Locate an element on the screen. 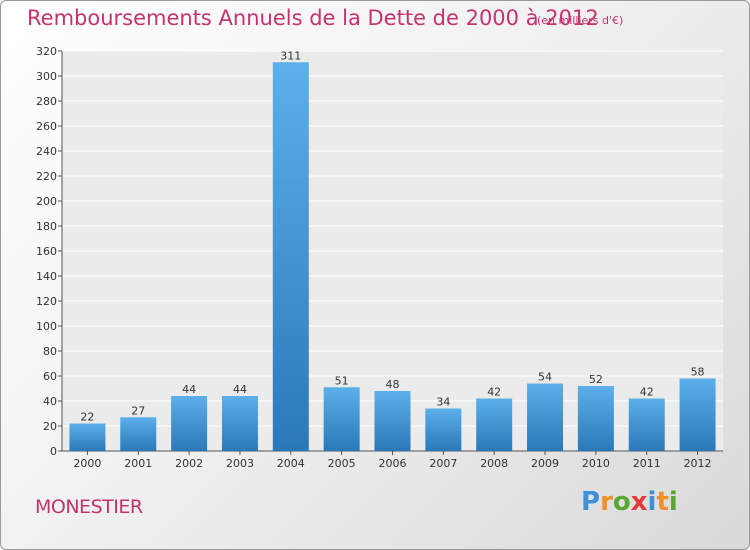 The height and width of the screenshot is (550, 750). data-label: 58 is located at coordinates (698, 372).